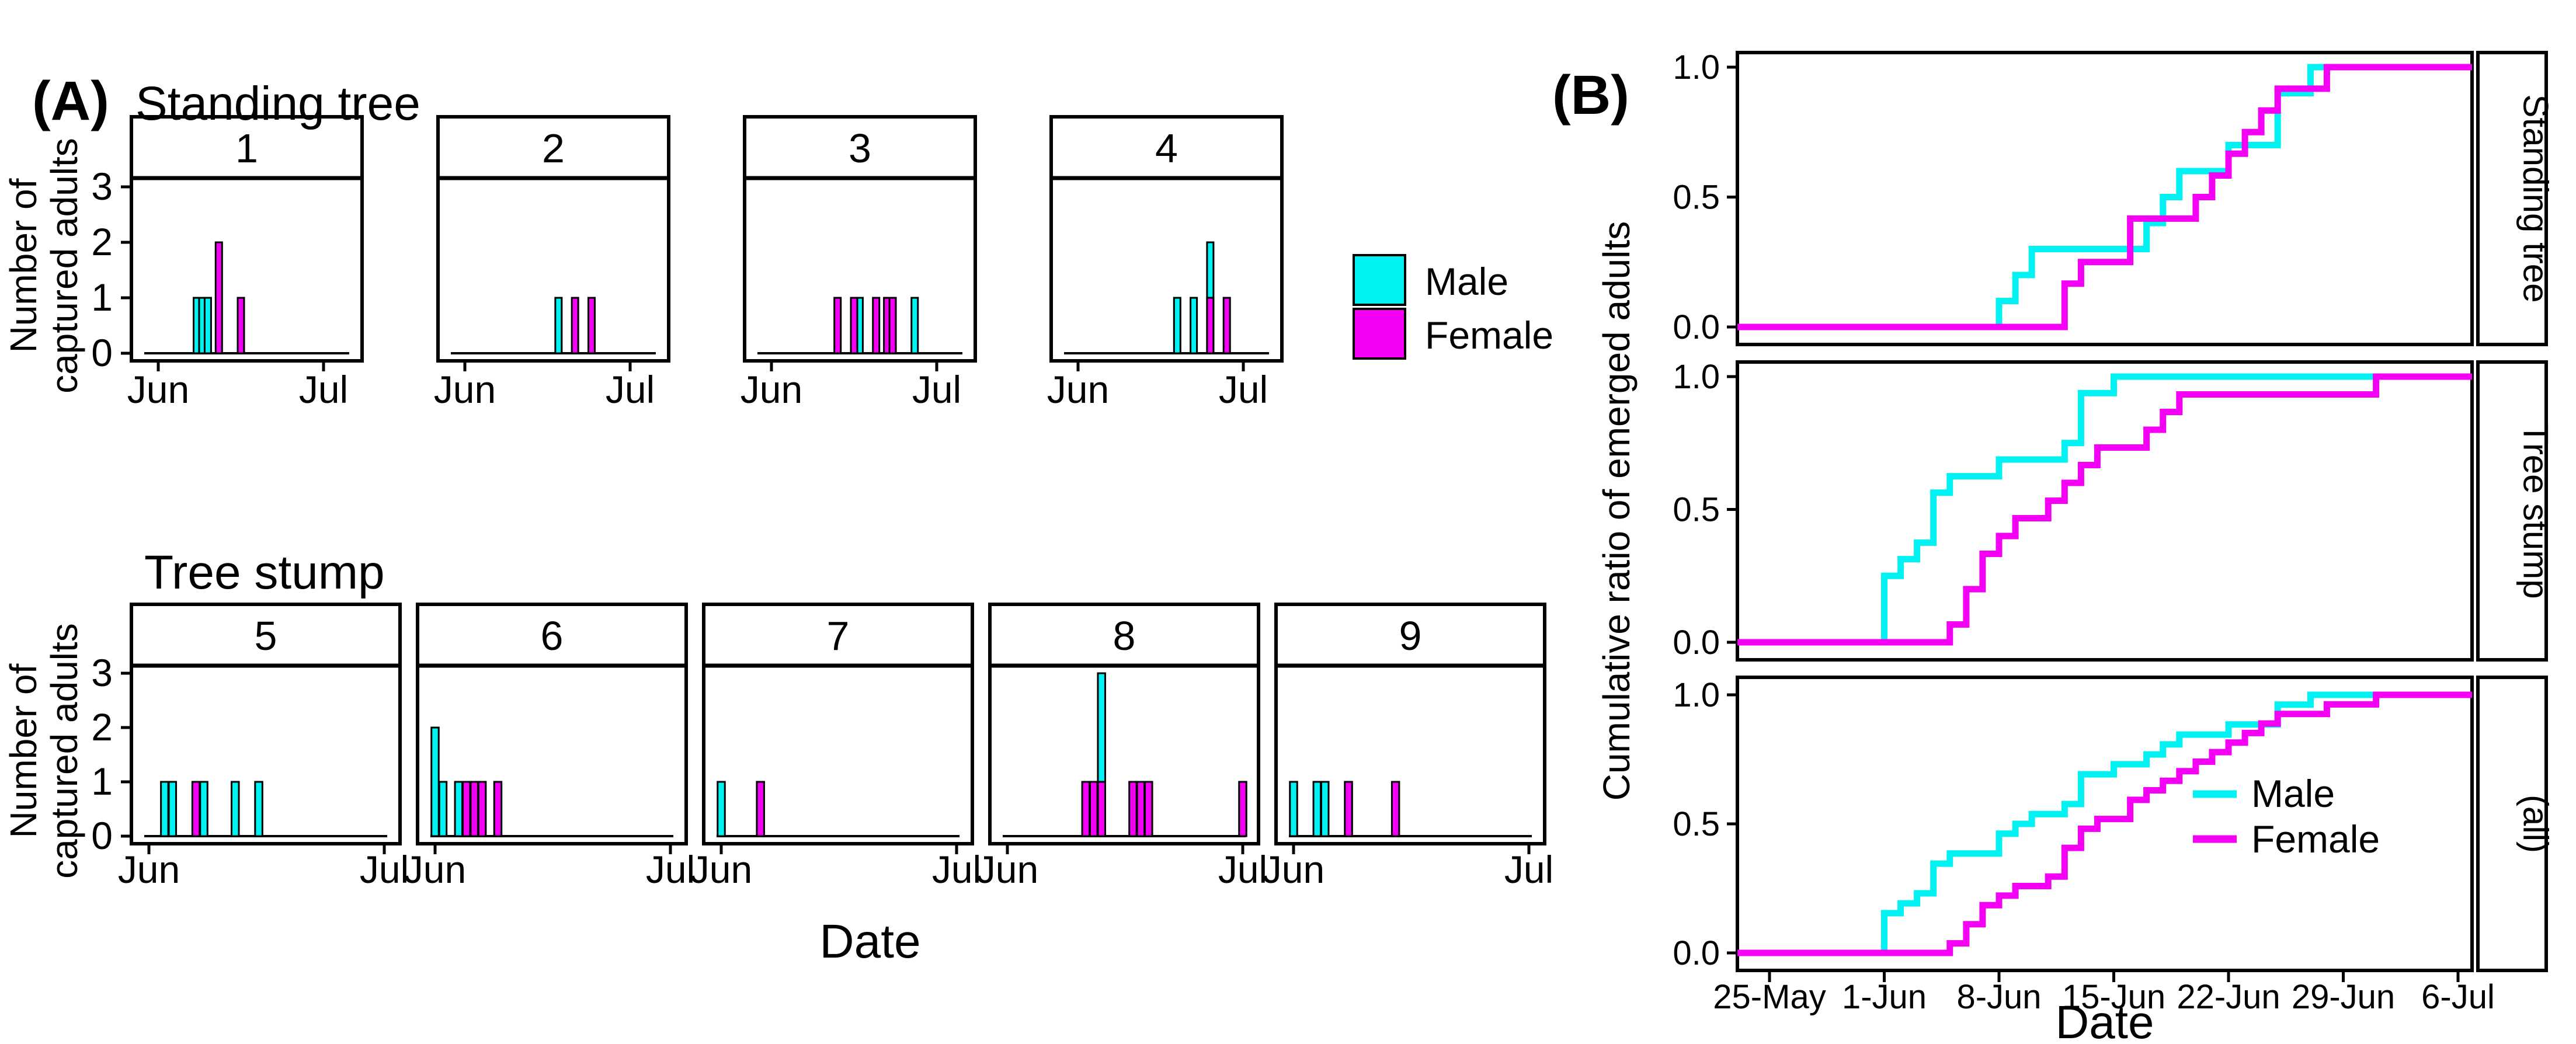 The image size is (2576, 1044). Describe the element at coordinates (1379, 334) in the screenshot. I see `legend-female-swatch` at that location.